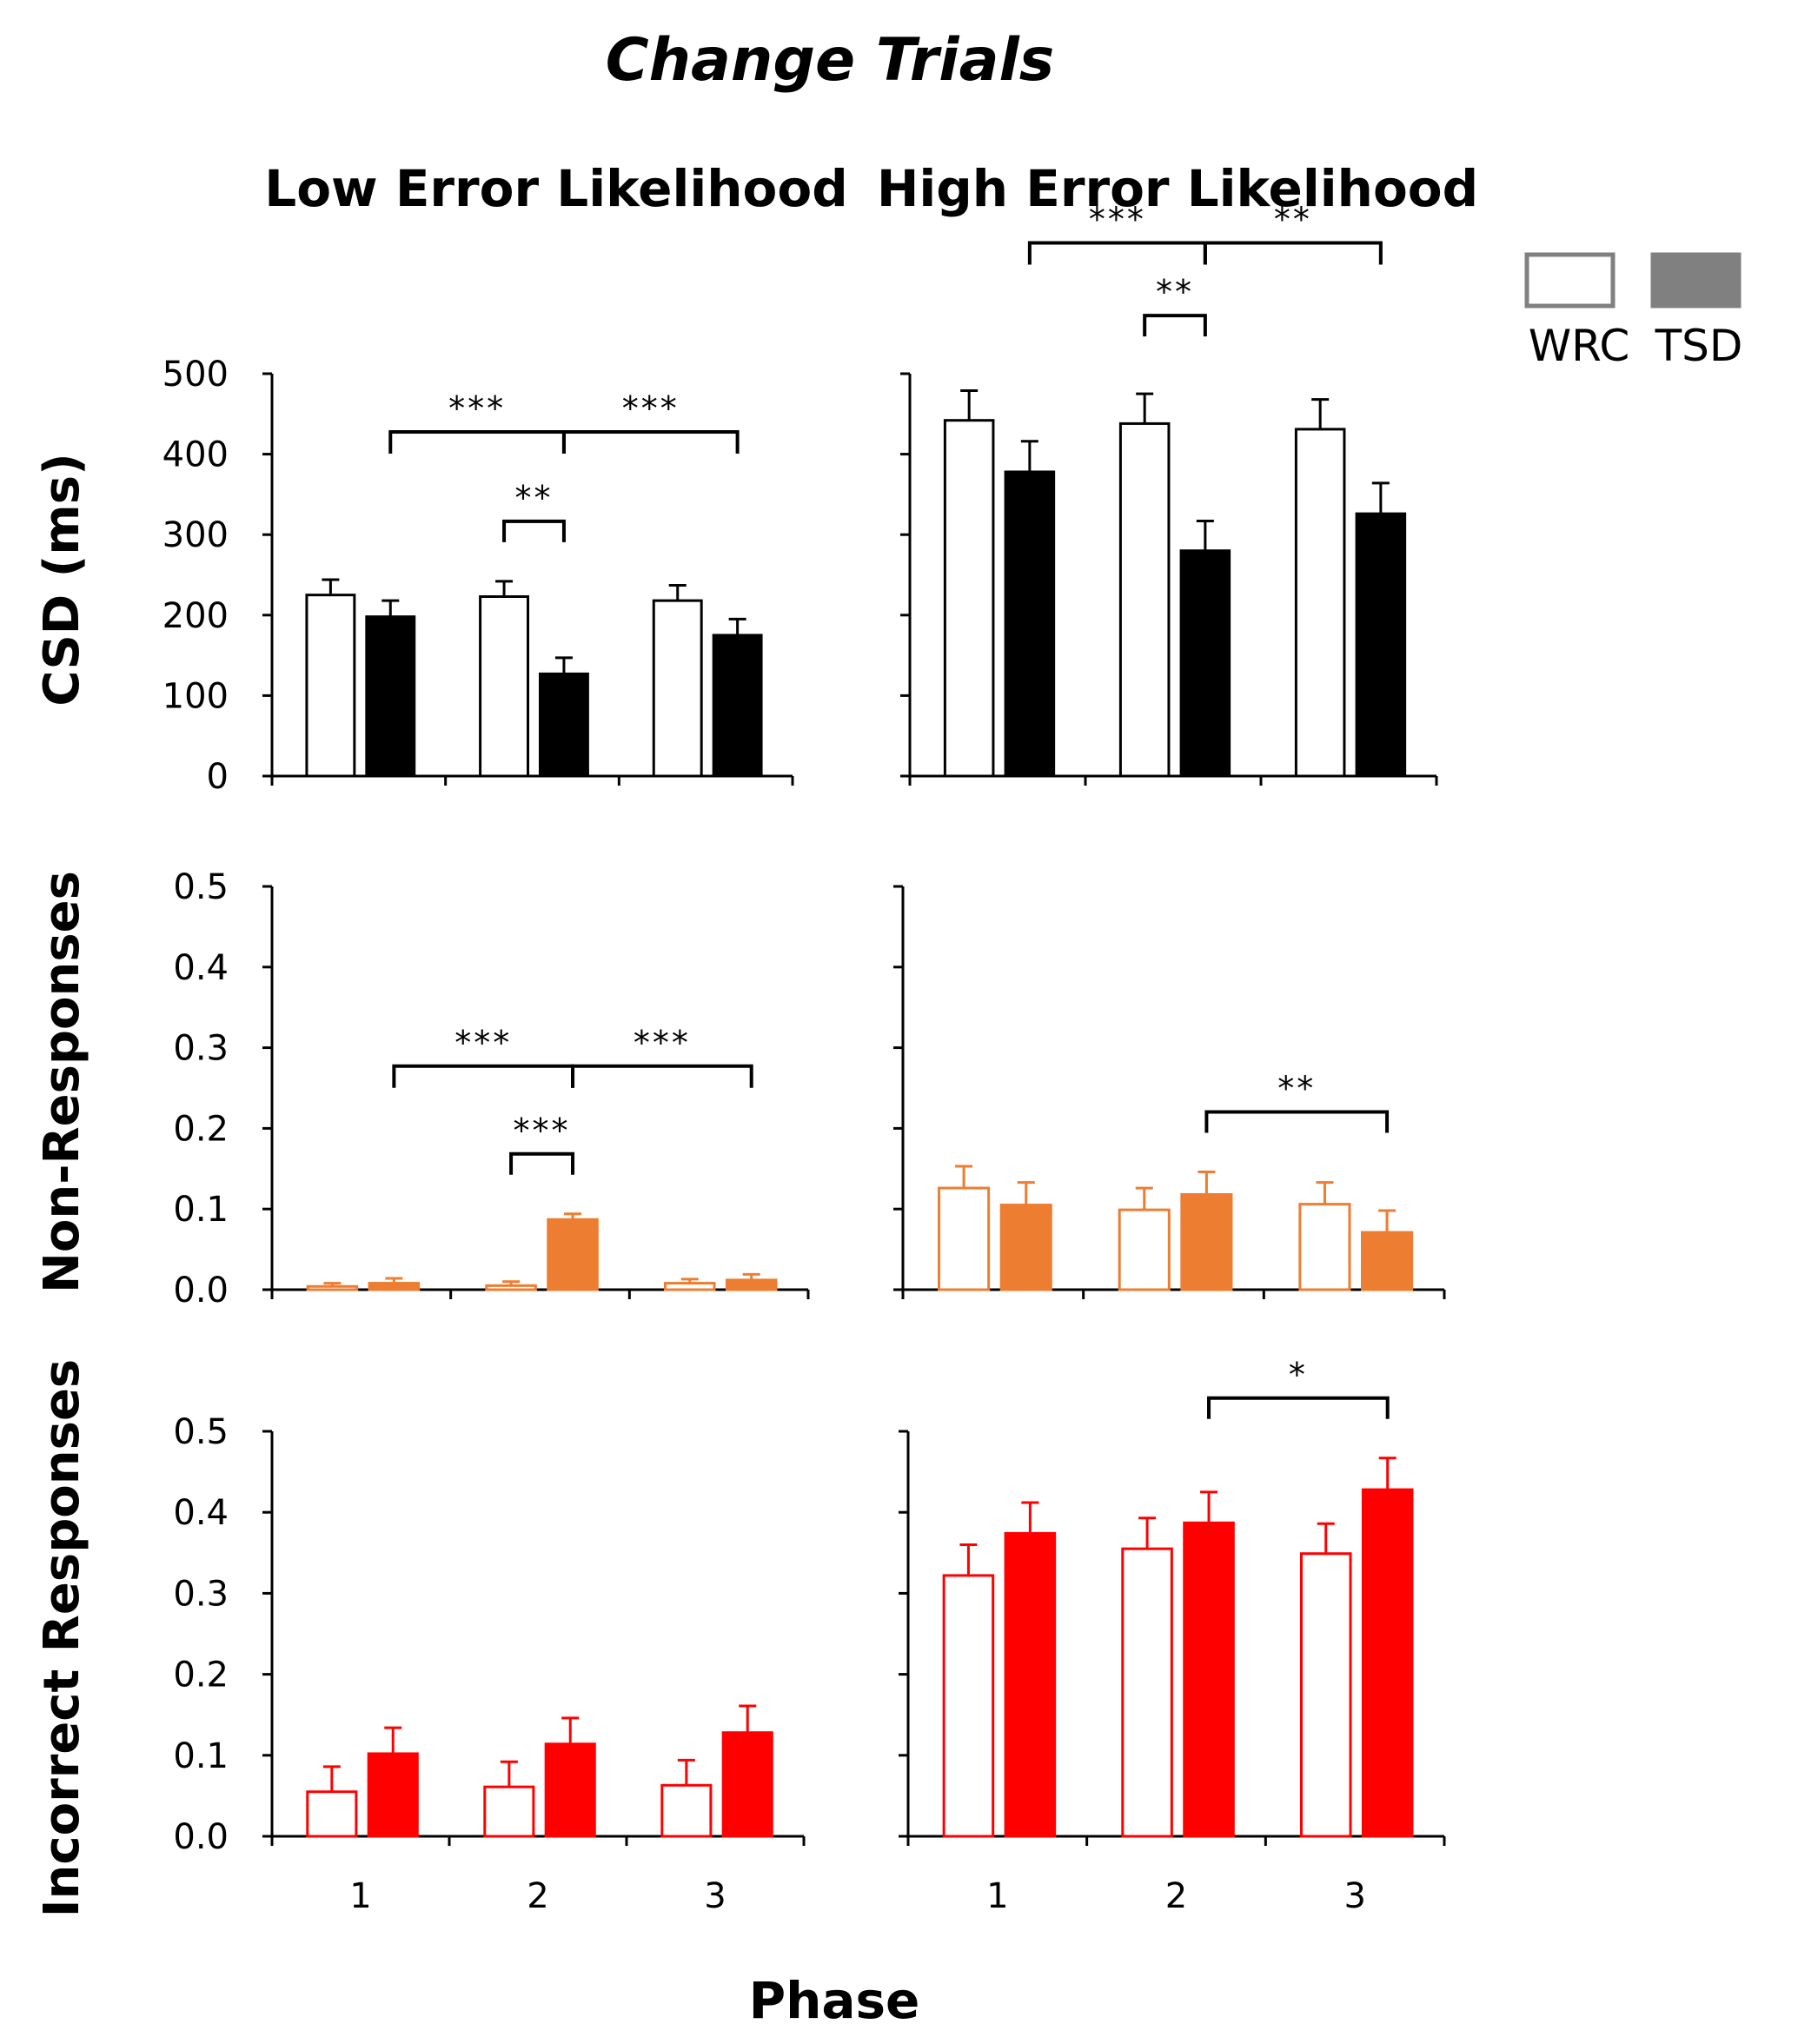 This screenshot has width=1798, height=2044. What do you see at coordinates (834, 2000) in the screenshot?
I see `x-axis-label: Phase` at bounding box center [834, 2000].